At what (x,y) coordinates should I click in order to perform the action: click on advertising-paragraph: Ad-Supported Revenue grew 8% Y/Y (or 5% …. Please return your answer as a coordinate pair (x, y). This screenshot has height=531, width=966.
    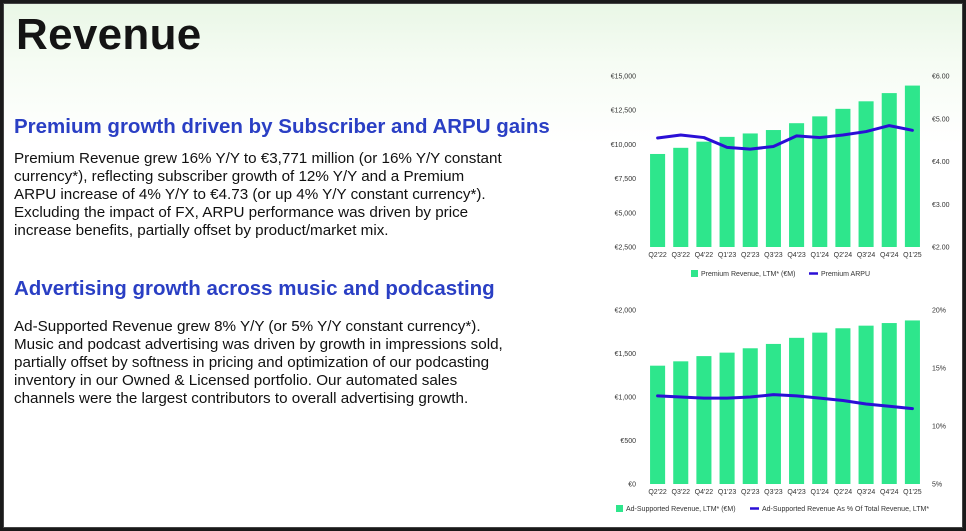
    Looking at the image, I should click on (294, 363).